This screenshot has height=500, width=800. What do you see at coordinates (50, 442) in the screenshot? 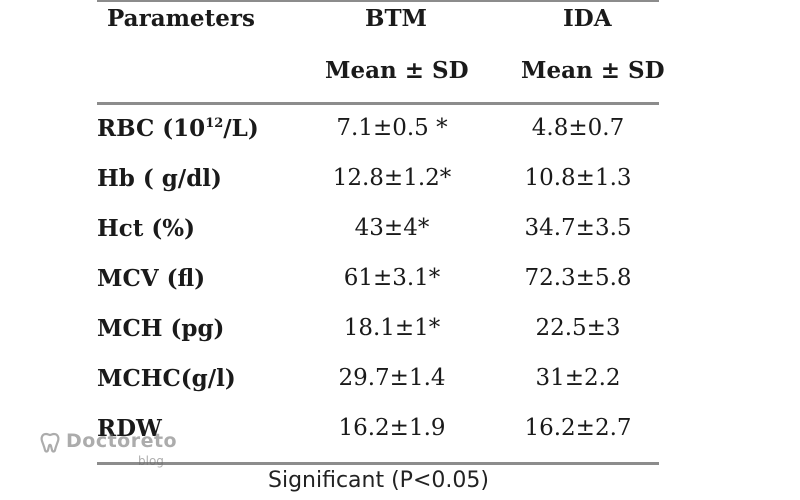
I see `tooth-logo-icon` at bounding box center [50, 442].